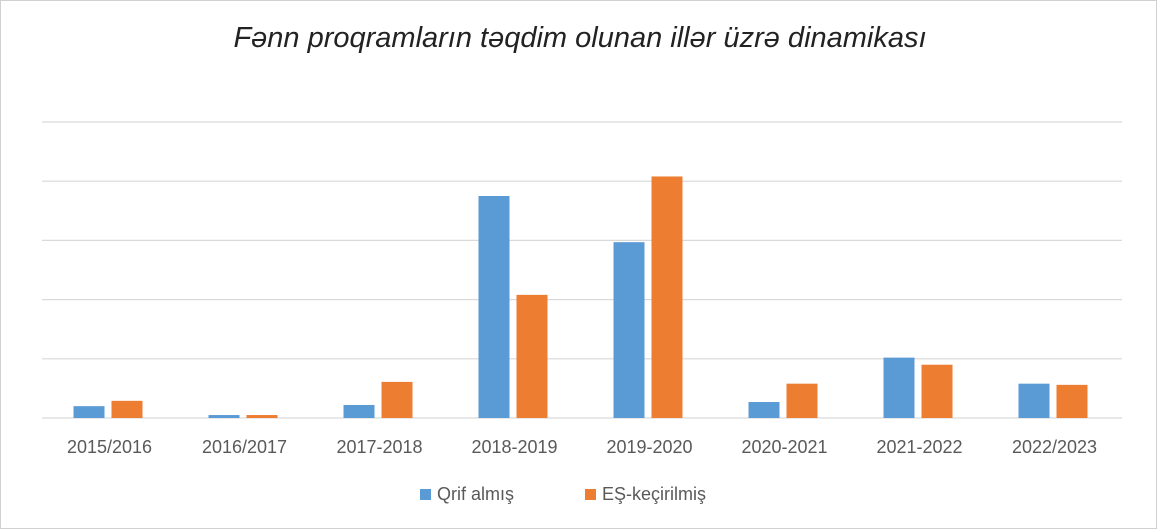 The image size is (1157, 529). I want to click on x-tick-label: 2017-2018, so click(379, 447).